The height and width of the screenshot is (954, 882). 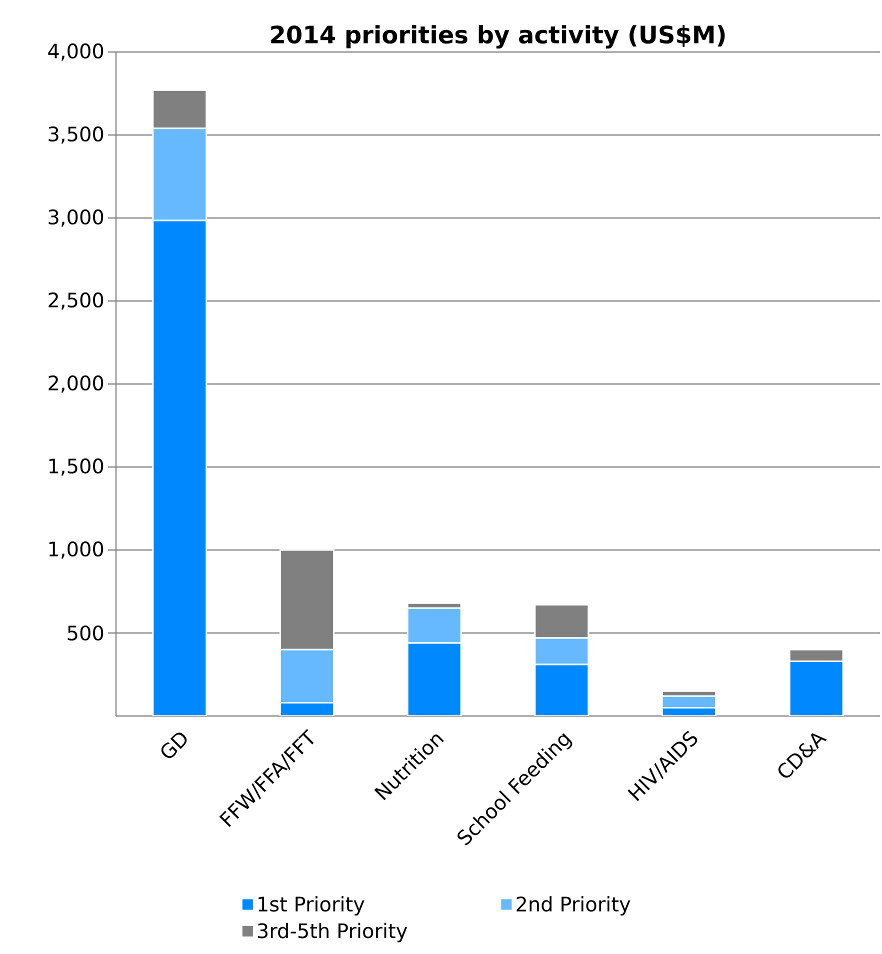 I want to click on y-tick-label: 1,500, so click(x=76, y=467).